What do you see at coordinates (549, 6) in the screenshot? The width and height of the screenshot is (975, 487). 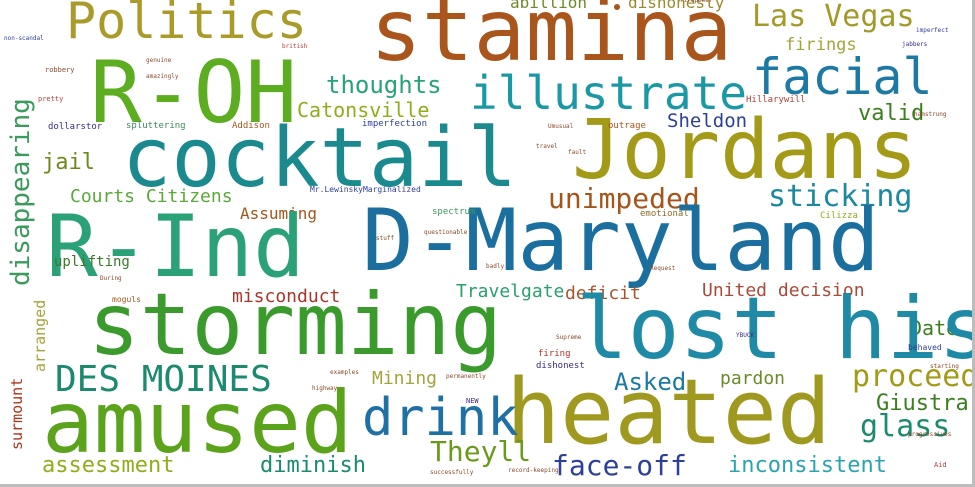 I see `word-abillion: abillion` at bounding box center [549, 6].